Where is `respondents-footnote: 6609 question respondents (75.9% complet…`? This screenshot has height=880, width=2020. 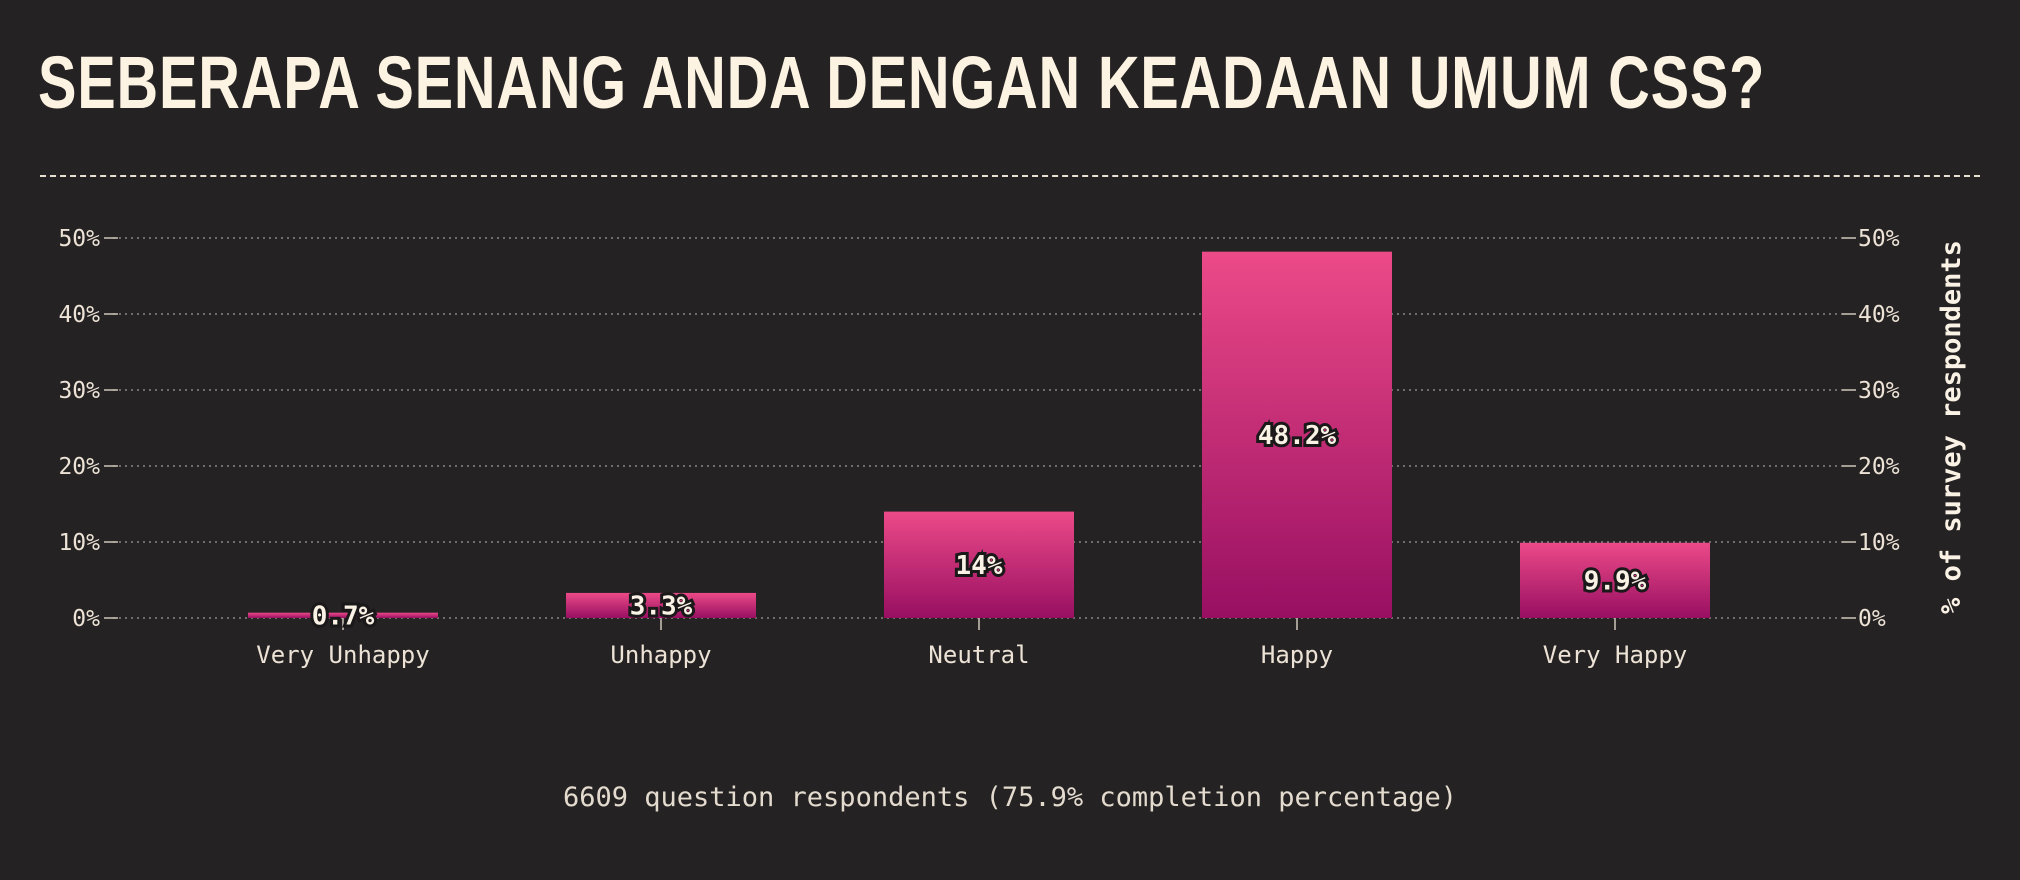
respondents-footnote: 6609 question respondents (75.9% complet… is located at coordinates (1010, 797).